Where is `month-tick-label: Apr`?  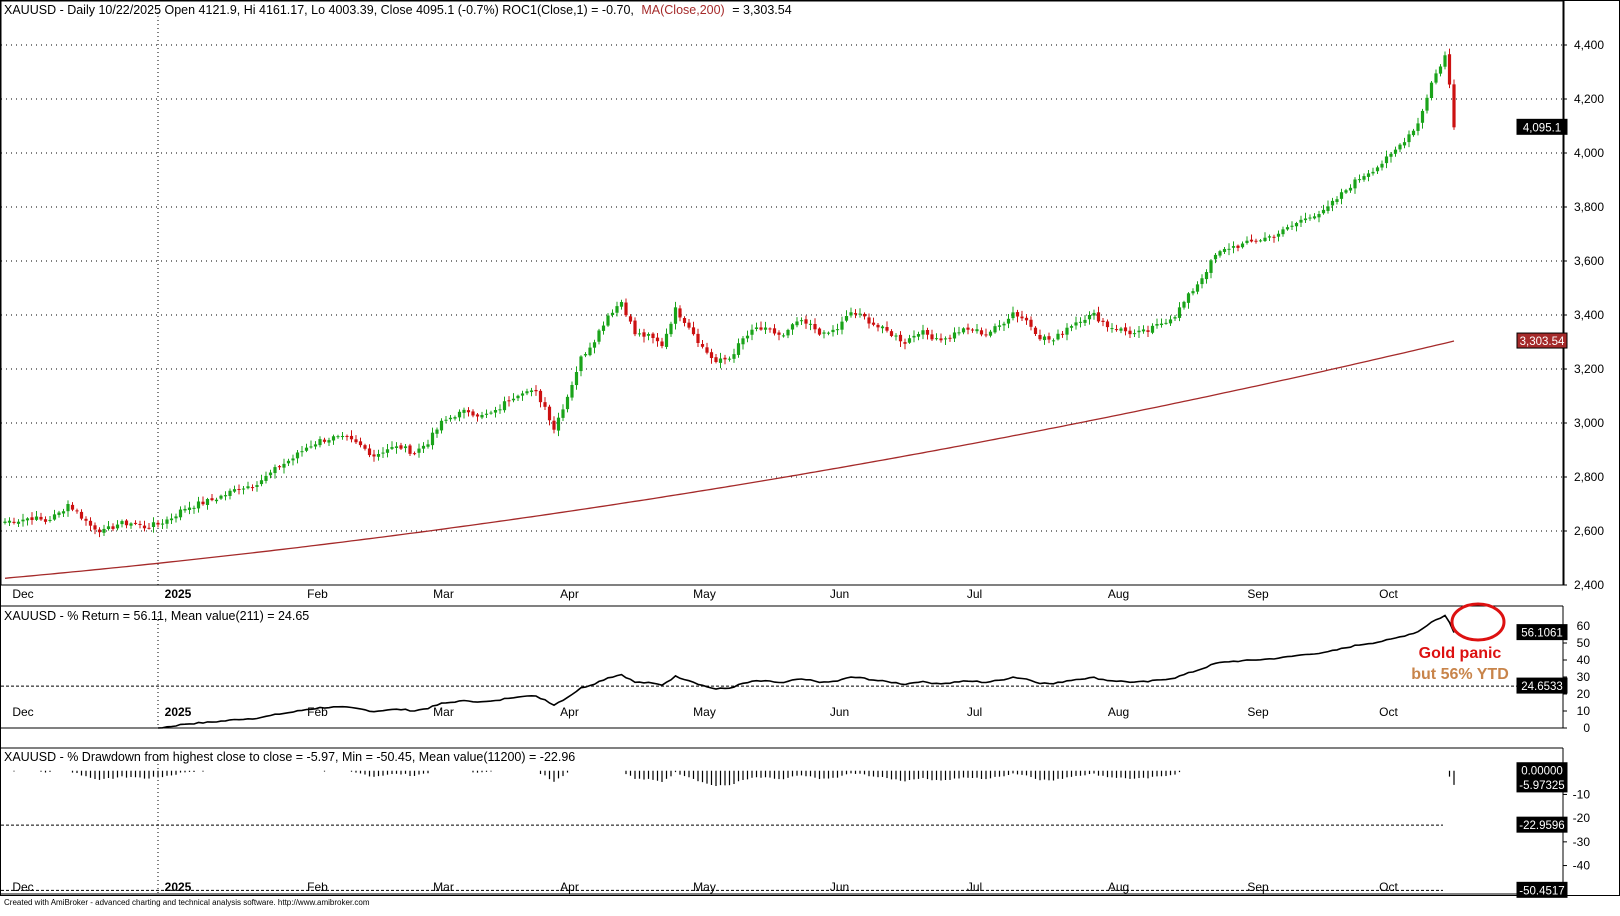 month-tick-label: Apr is located at coordinates (569, 887).